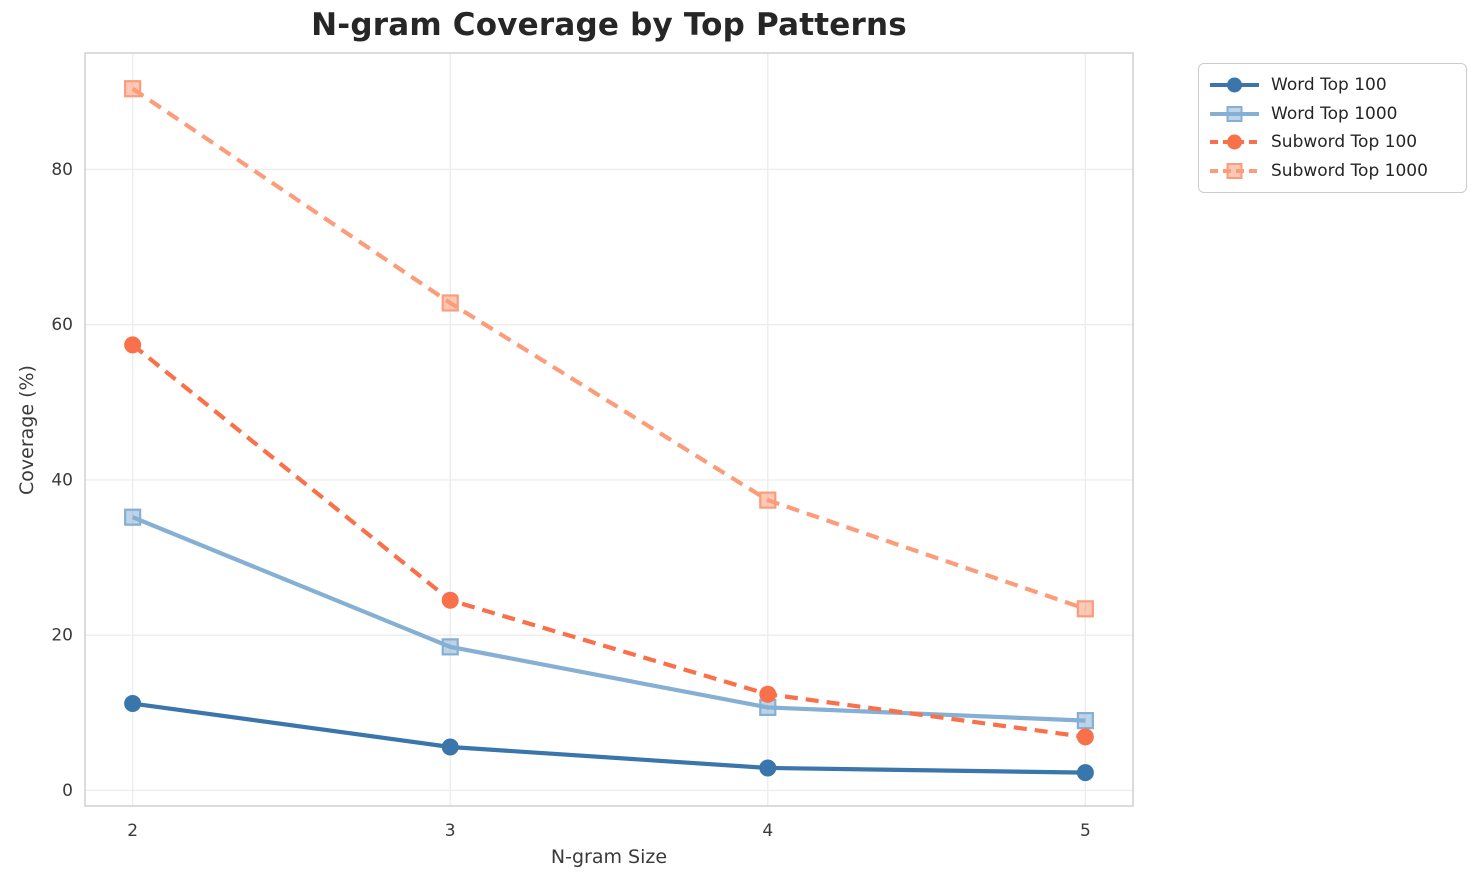  I want to click on legend-label-subword-top-100: Subword Top 100, so click(1344, 142).